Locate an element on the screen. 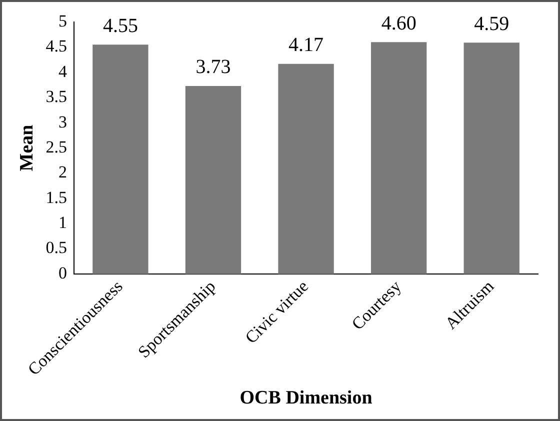 The height and width of the screenshot is (421, 560). y-tick-label: 3 is located at coordinates (63, 122).